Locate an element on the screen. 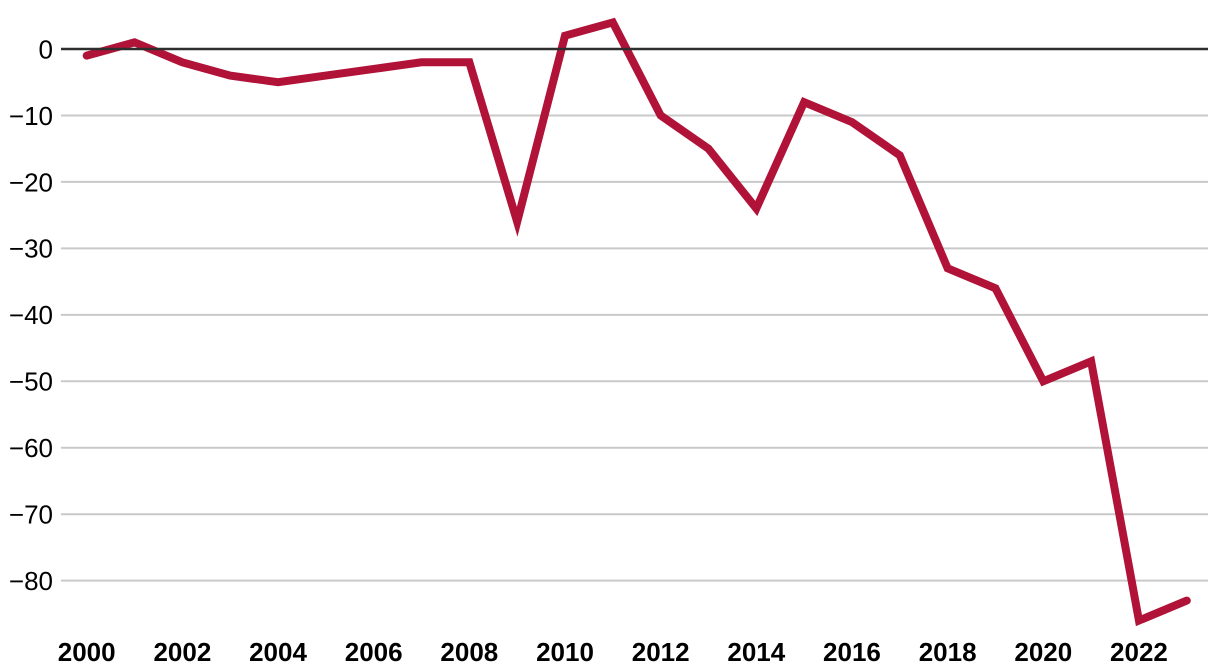  x-tick-label: 2010 is located at coordinates (565, 652).